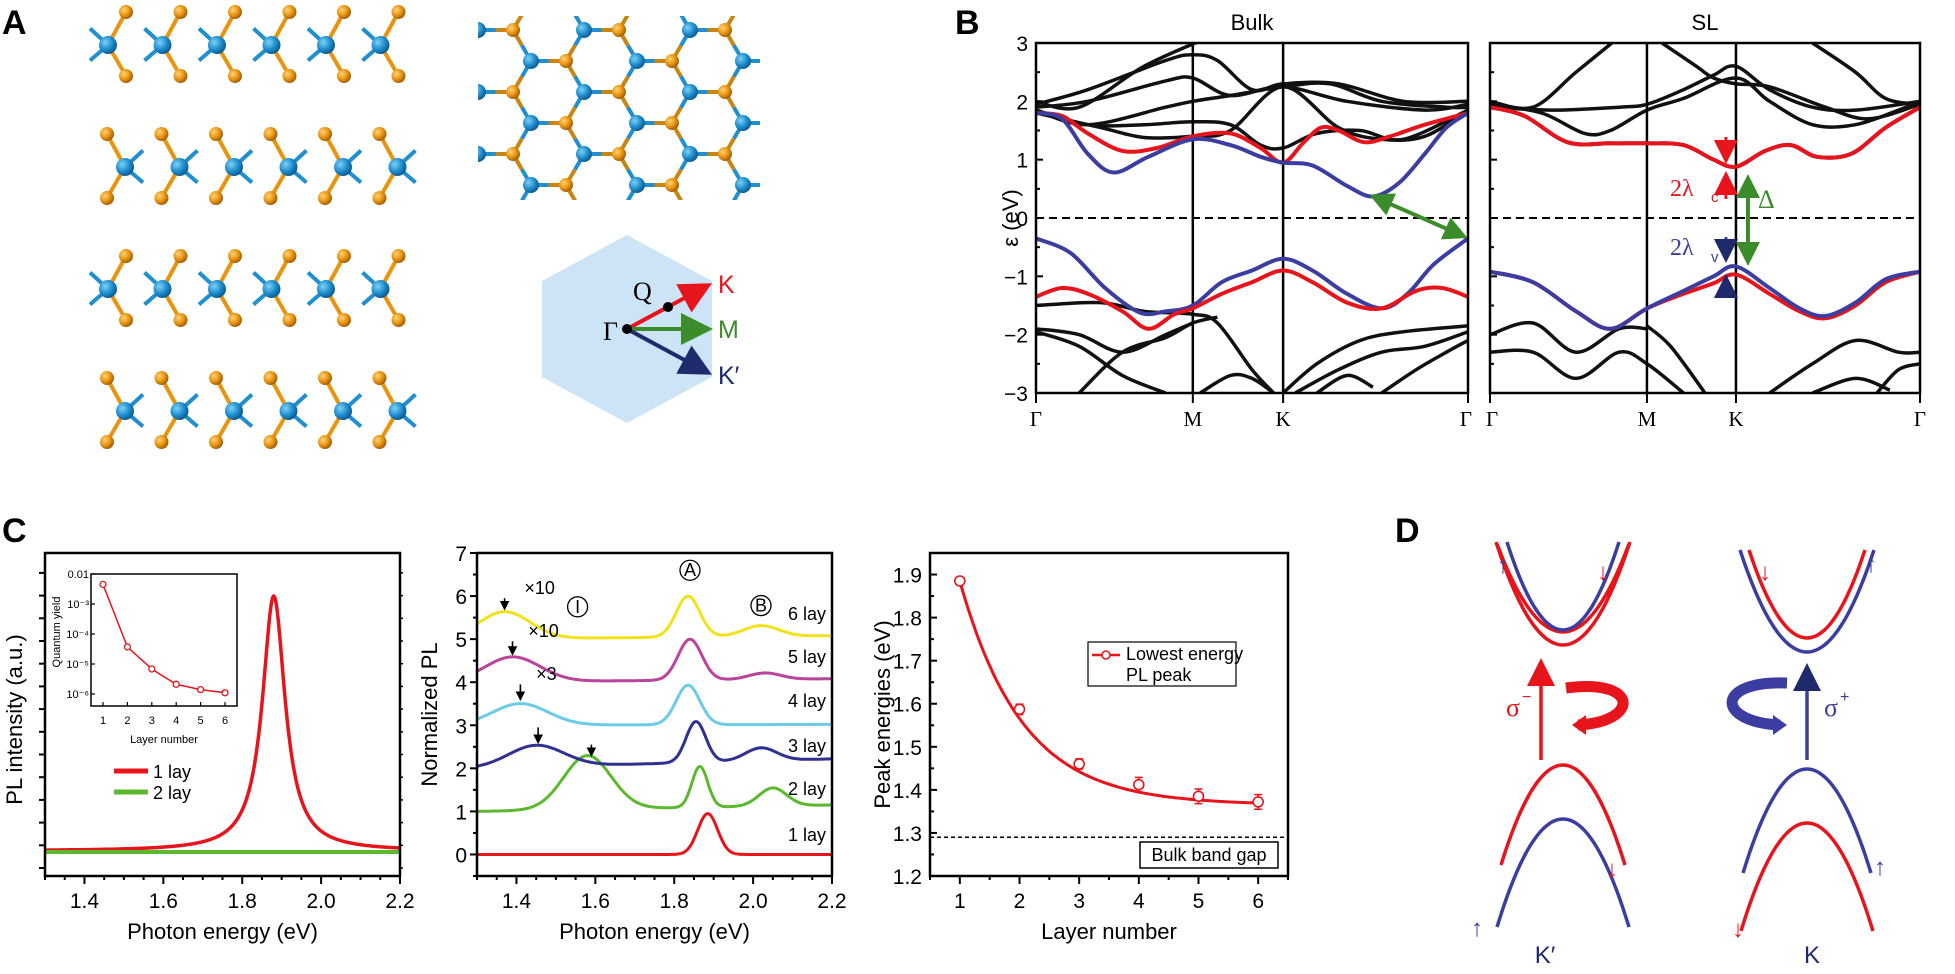  What do you see at coordinates (907, 748) in the screenshot?
I see `y-tick-label: 1.5` at bounding box center [907, 748].